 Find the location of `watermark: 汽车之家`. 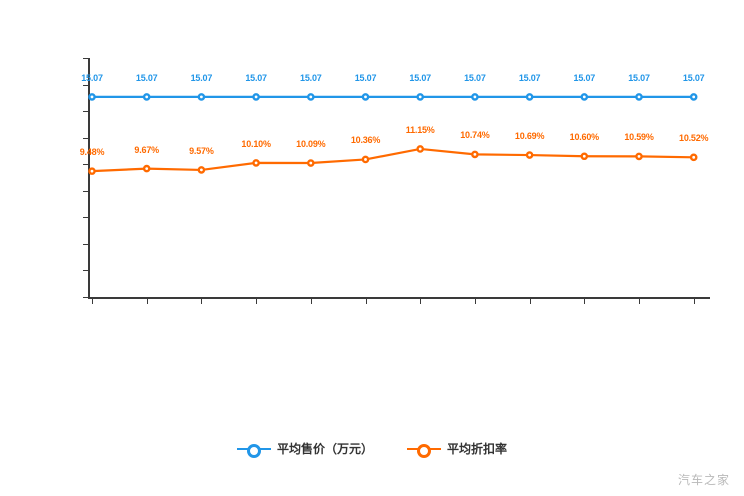

watermark: 汽车之家 is located at coordinates (703, 480).